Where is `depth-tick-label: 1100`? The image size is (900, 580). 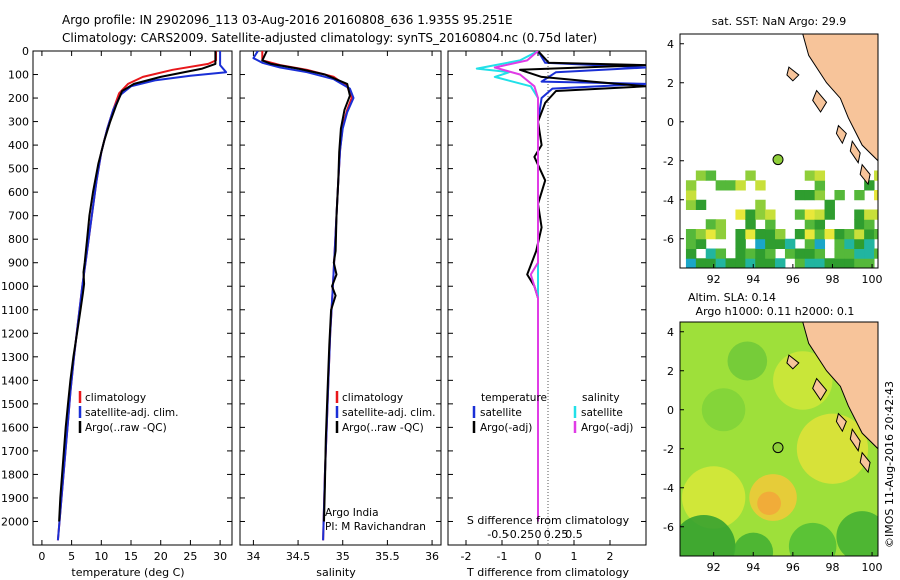
depth-tick-label: 1100 is located at coordinates (15, 310).